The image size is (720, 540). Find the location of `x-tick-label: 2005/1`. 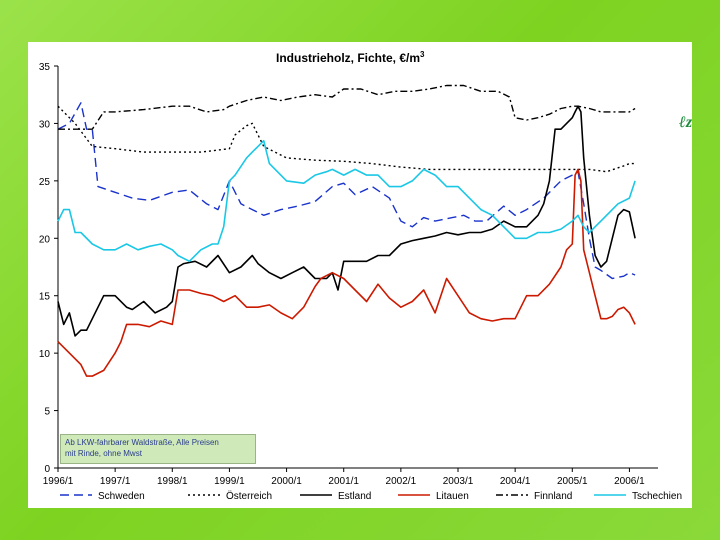

x-tick-label: 2005/1 is located at coordinates (572, 481).